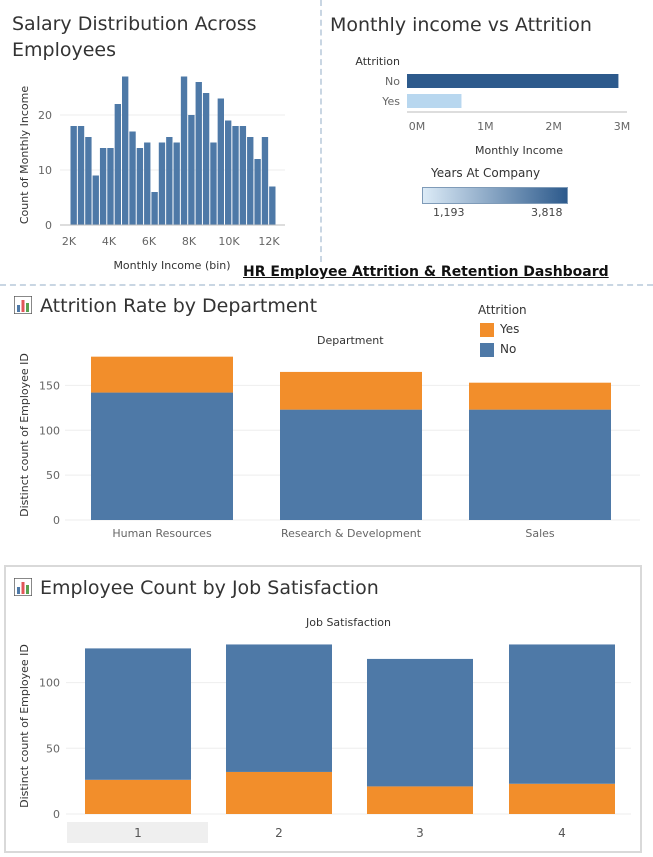 The width and height of the screenshot is (653, 857). I want to click on job-y-tick: 0, so click(56, 814).